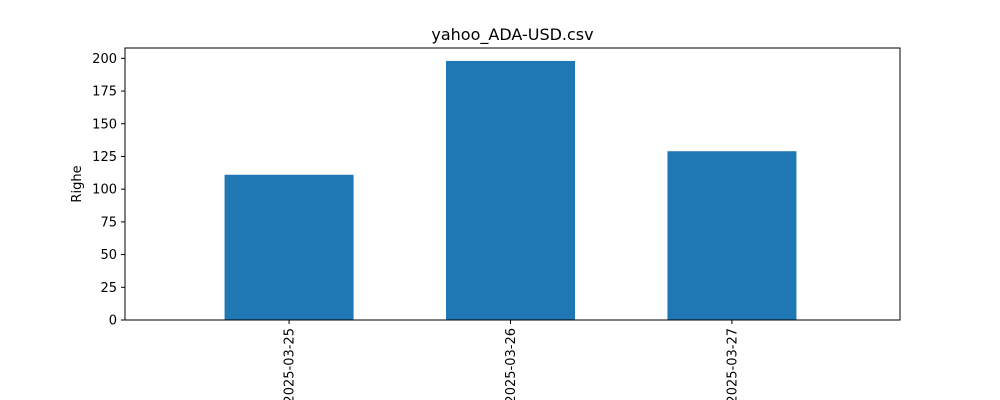 The height and width of the screenshot is (400, 1000). What do you see at coordinates (512, 35) in the screenshot?
I see `chart-title: yahoo_ADA-USD.csv` at bounding box center [512, 35].